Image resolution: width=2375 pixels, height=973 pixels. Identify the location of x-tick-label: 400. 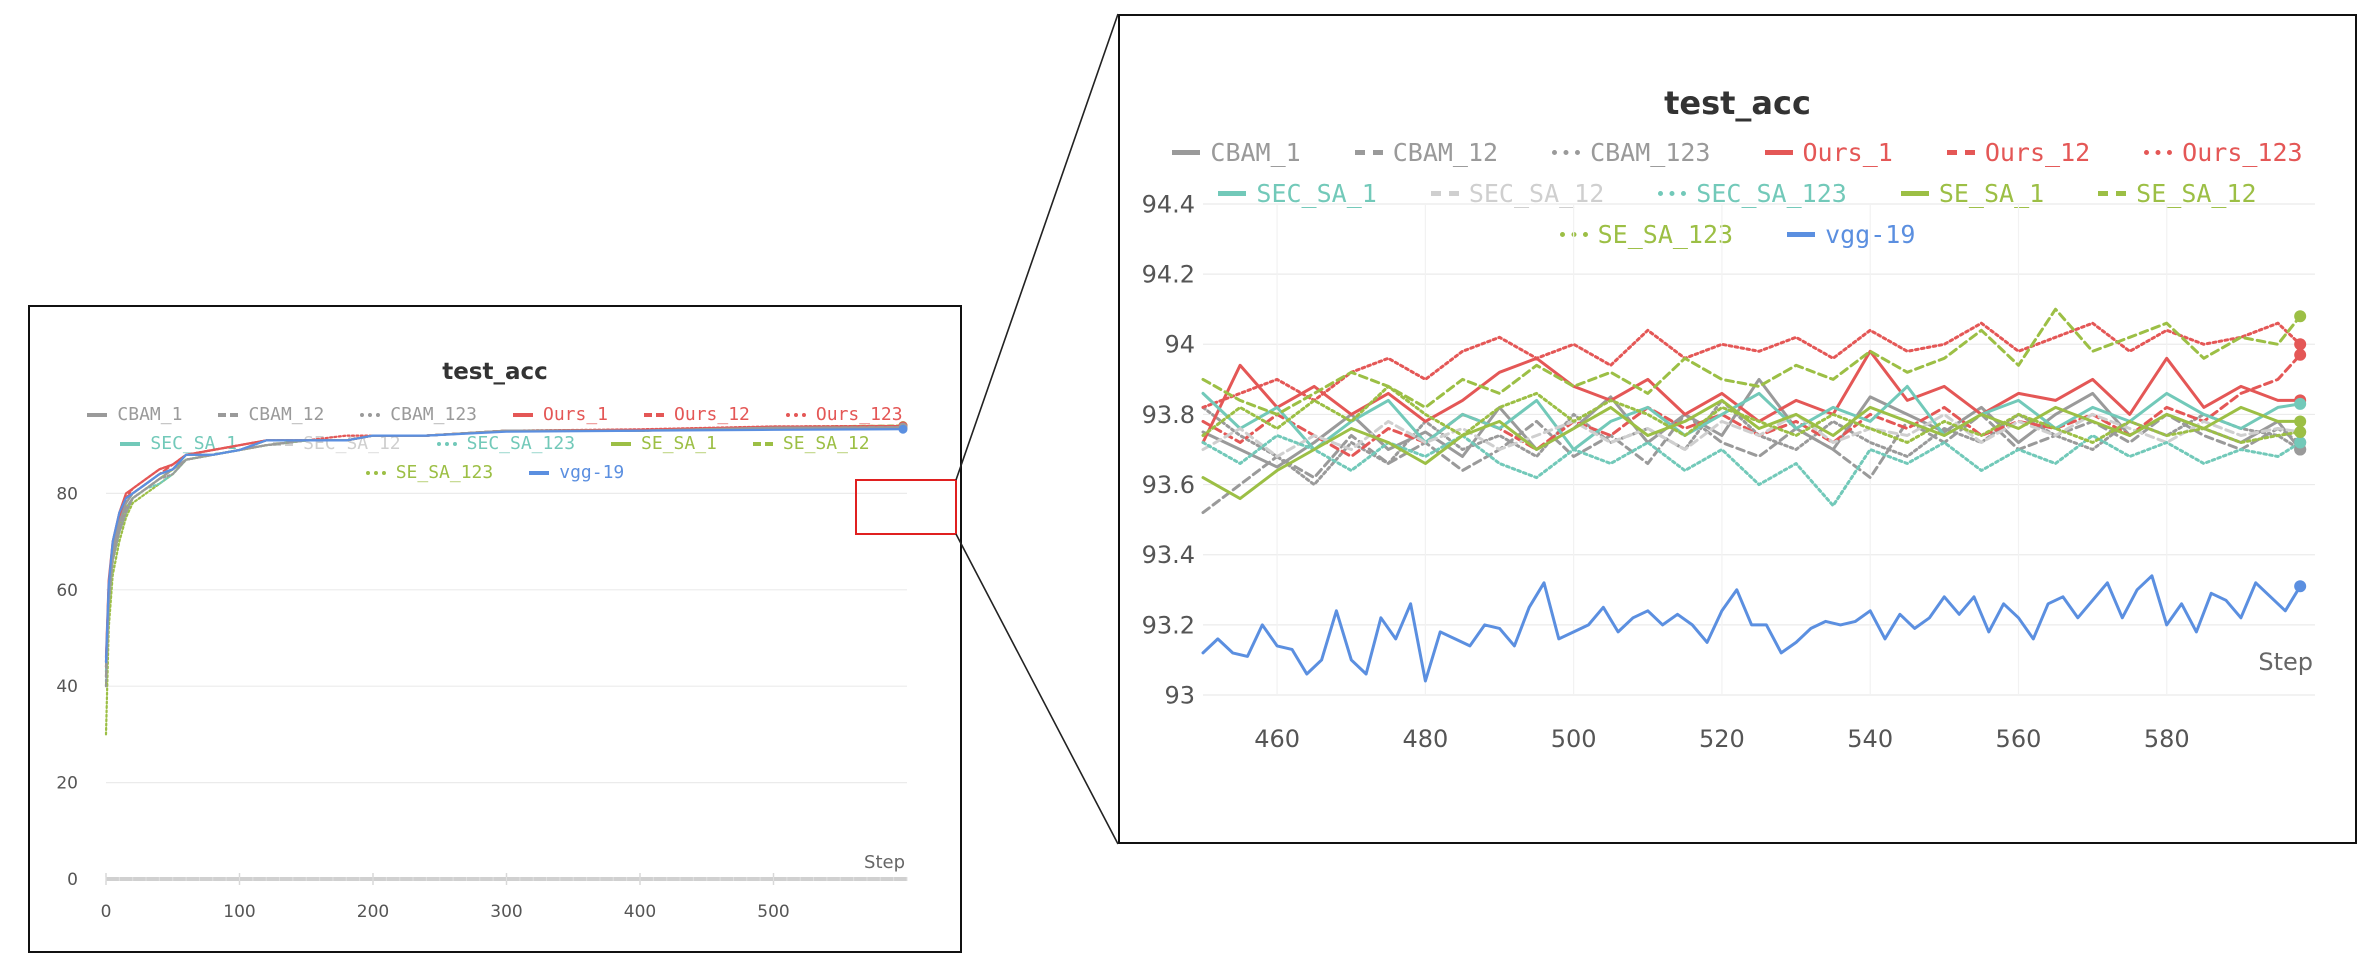
(640, 912).